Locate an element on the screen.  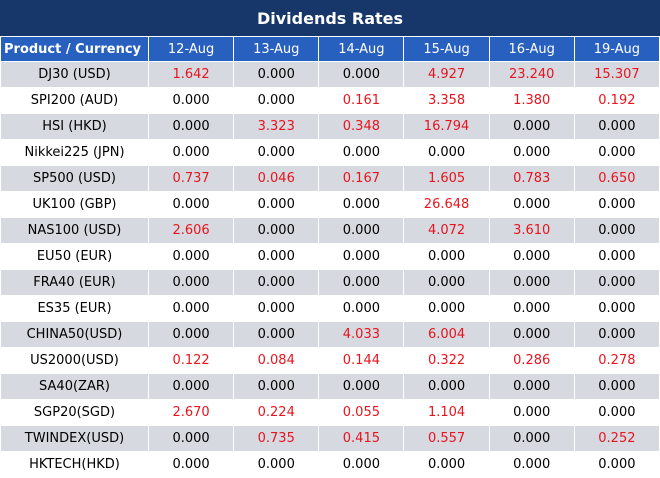
column-header: 16-Aug is located at coordinates (531, 49).